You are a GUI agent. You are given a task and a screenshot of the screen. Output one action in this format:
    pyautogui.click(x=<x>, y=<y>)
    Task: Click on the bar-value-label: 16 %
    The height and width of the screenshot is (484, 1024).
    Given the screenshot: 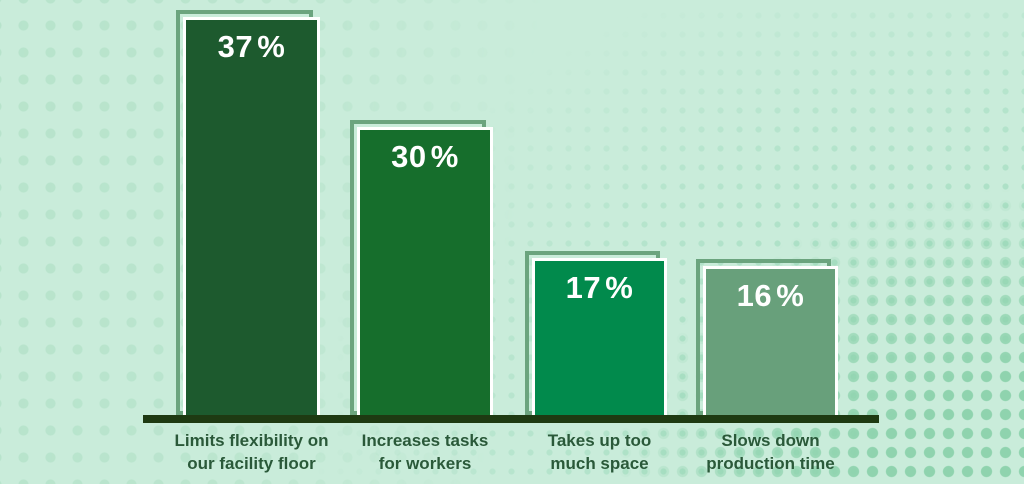 What is the action you would take?
    pyautogui.click(x=770, y=295)
    